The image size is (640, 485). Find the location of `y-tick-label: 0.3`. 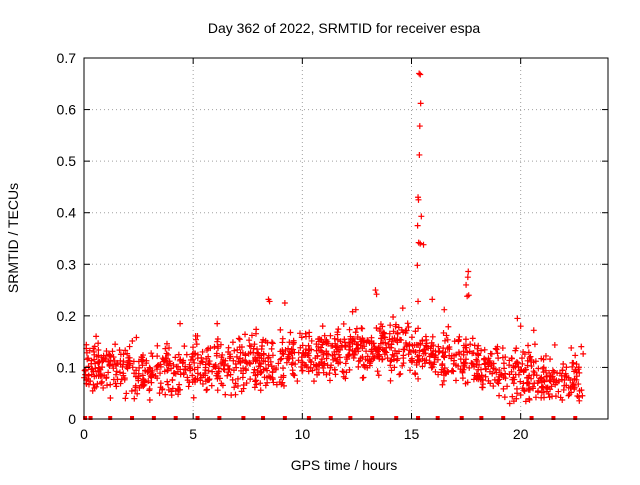

y-tick-label: 0.3 is located at coordinates (67, 264).